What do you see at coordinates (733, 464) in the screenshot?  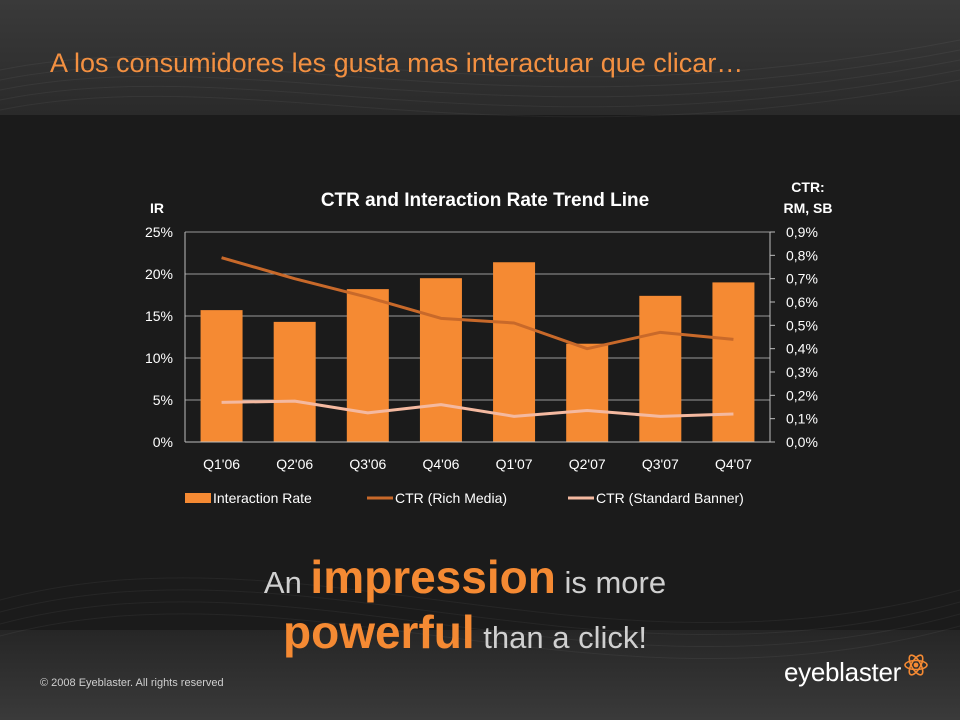 I see `x-tick-label: Q4'07` at bounding box center [733, 464].